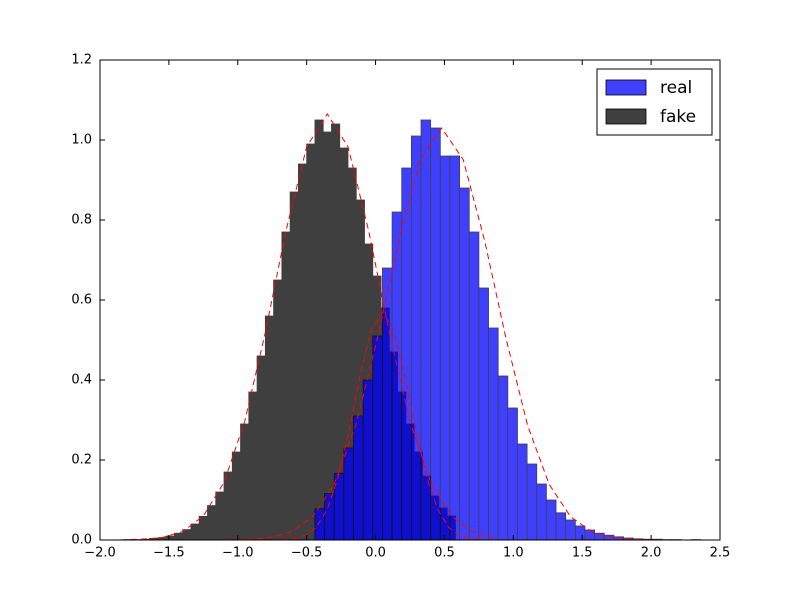 This screenshot has height=600, width=800. I want to click on x-tick-label: −1.0, so click(238, 553).